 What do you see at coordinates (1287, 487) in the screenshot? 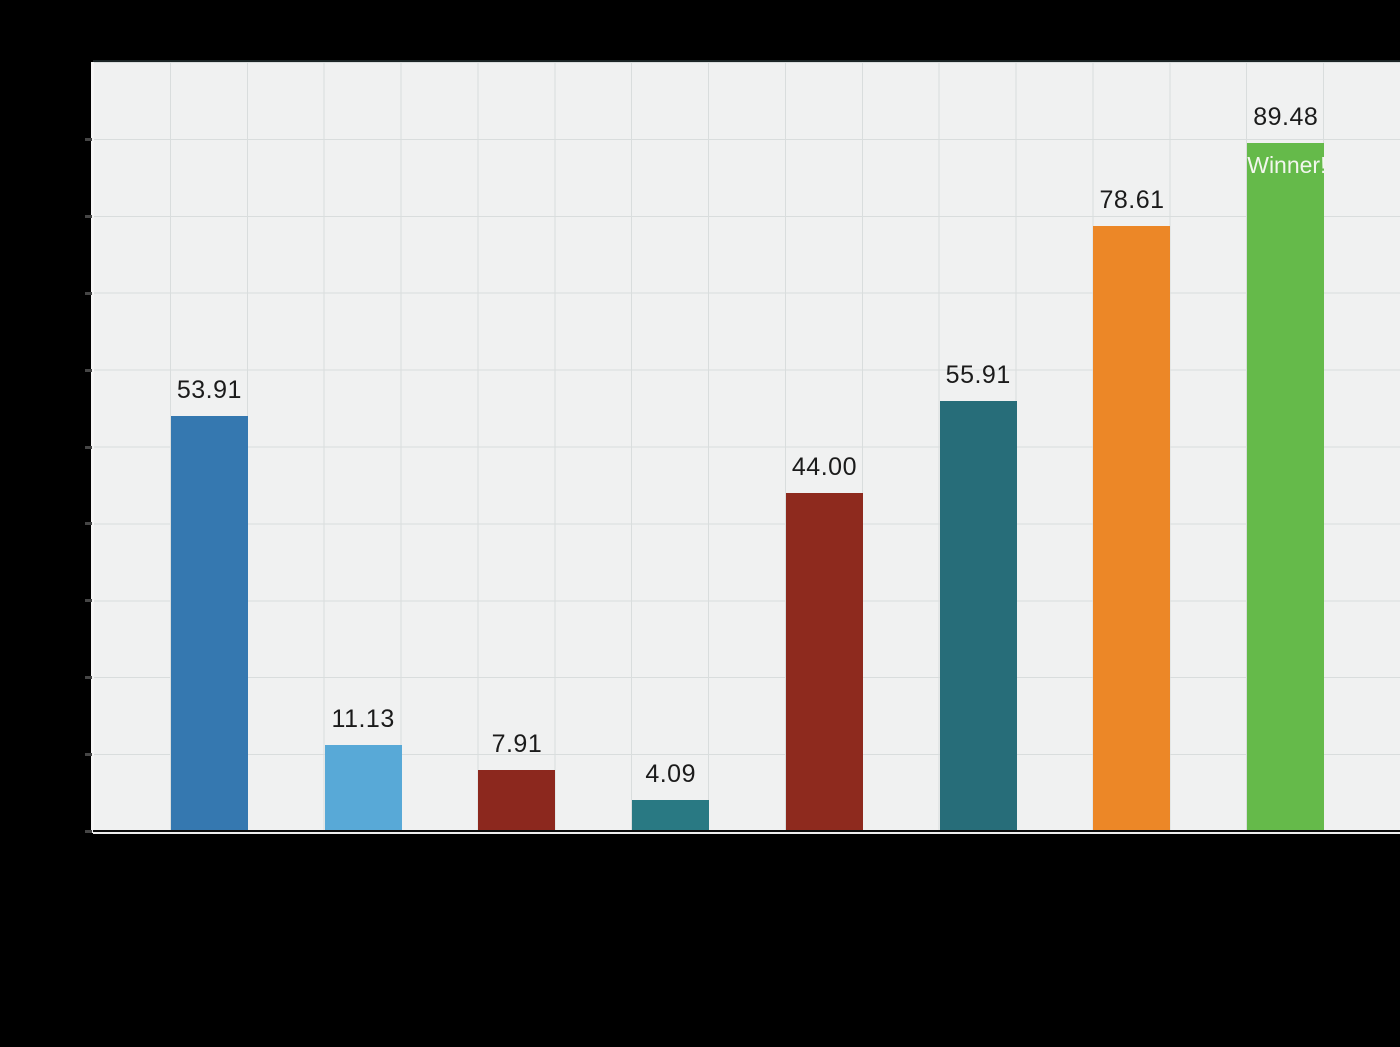
I see `bar-7: Winner!` at bounding box center [1287, 487].